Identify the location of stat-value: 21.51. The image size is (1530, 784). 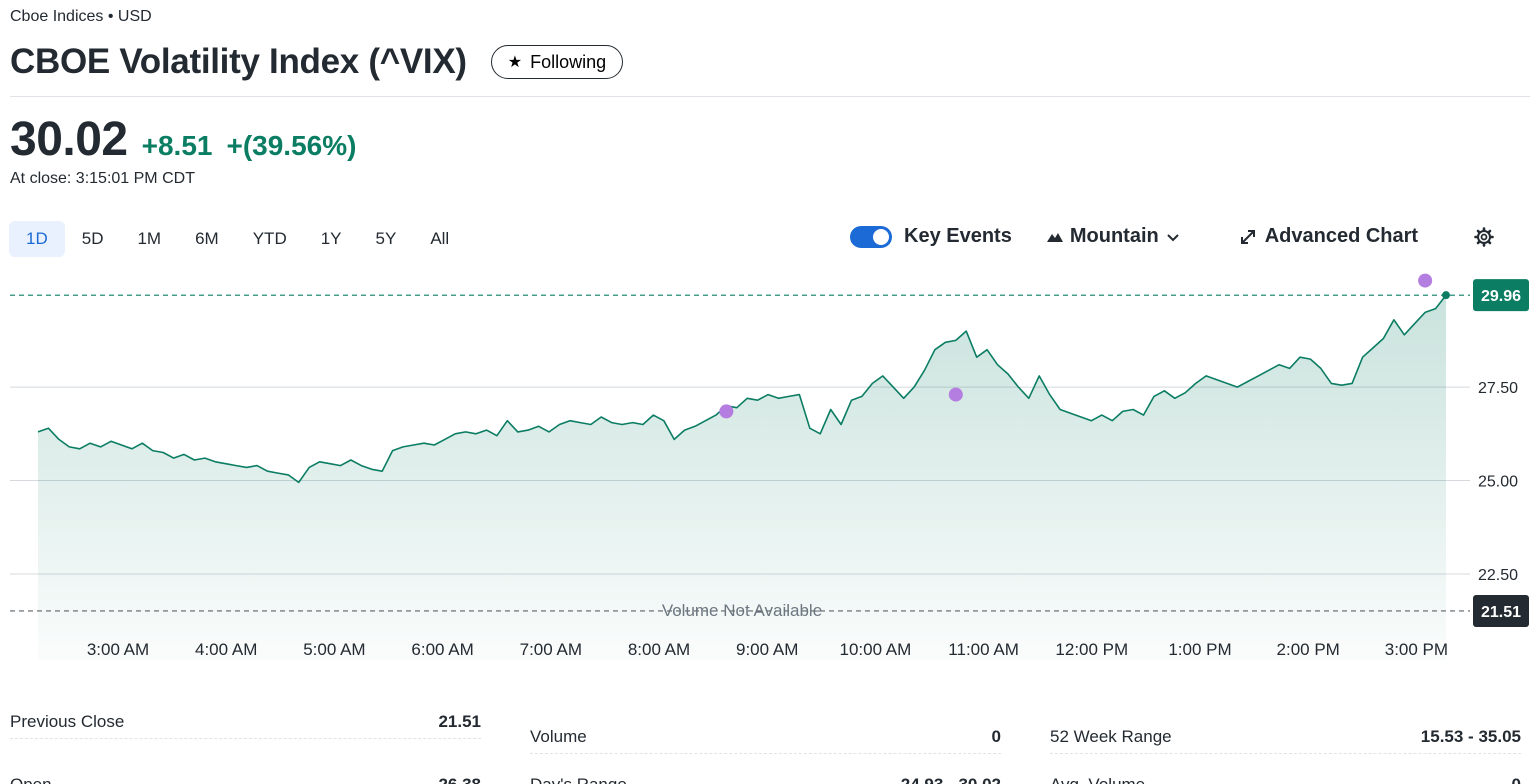
(459, 721).